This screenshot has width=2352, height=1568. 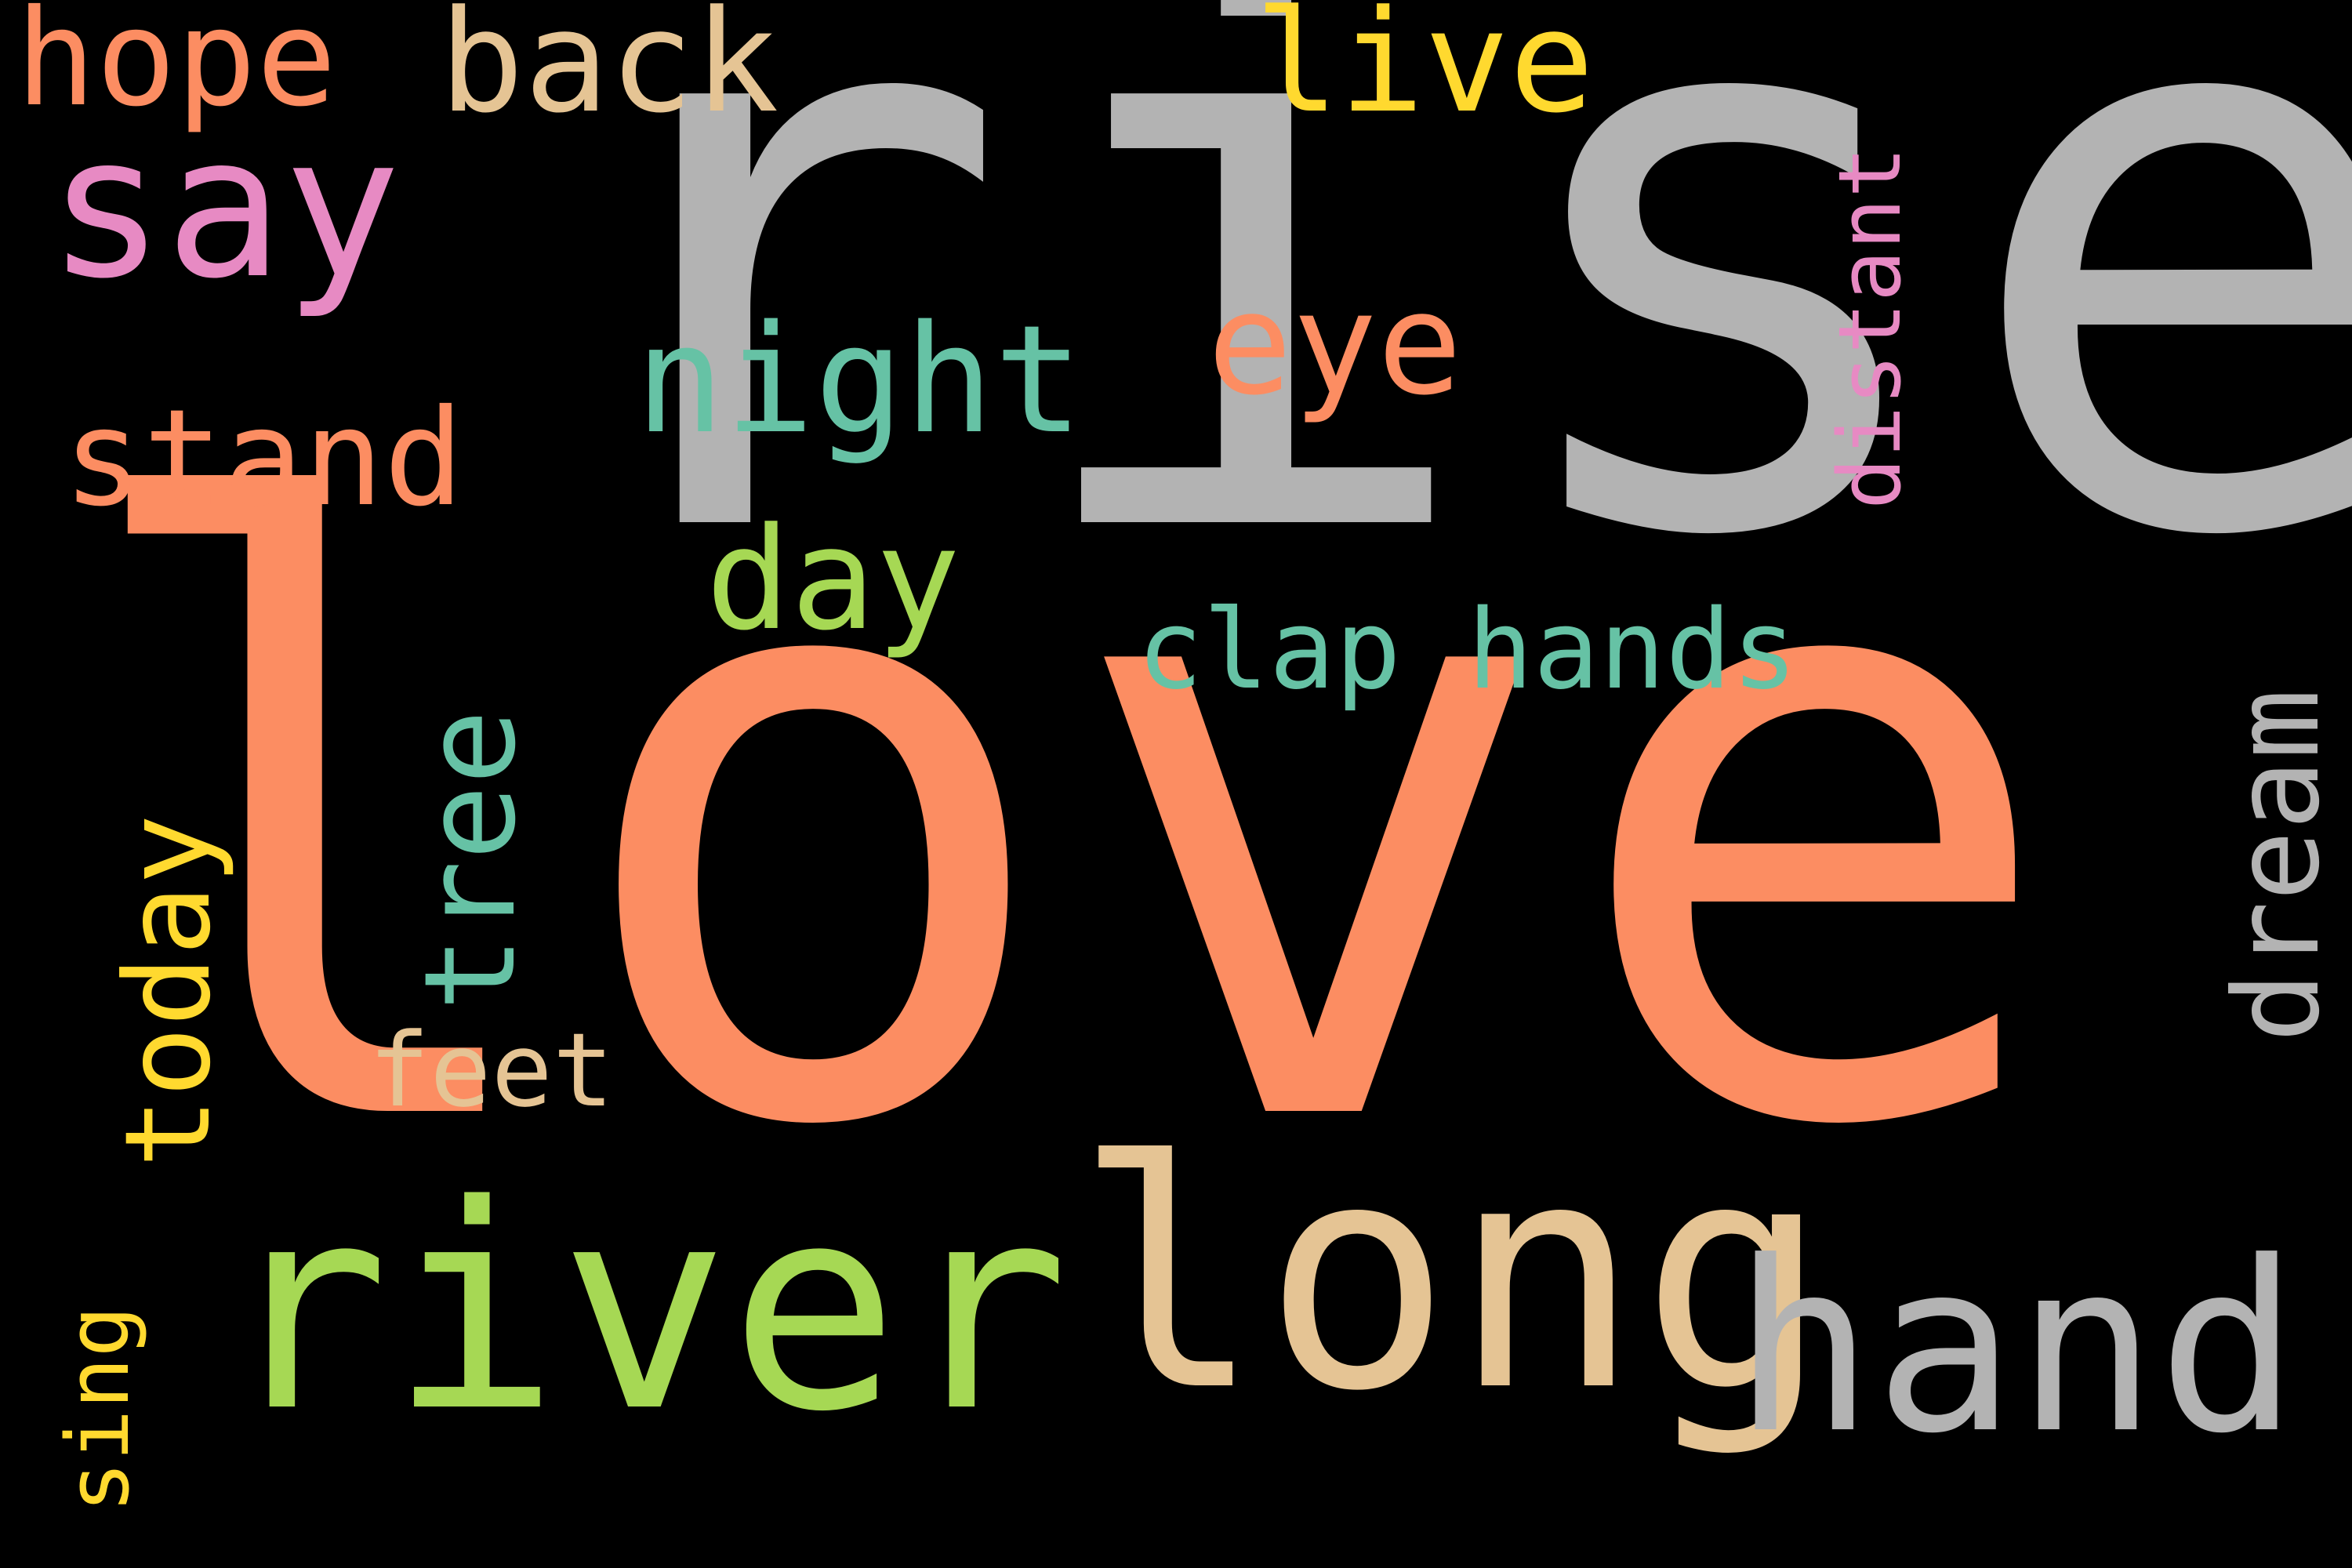 I want to click on word-hand: hand, so click(x=2016, y=1348).